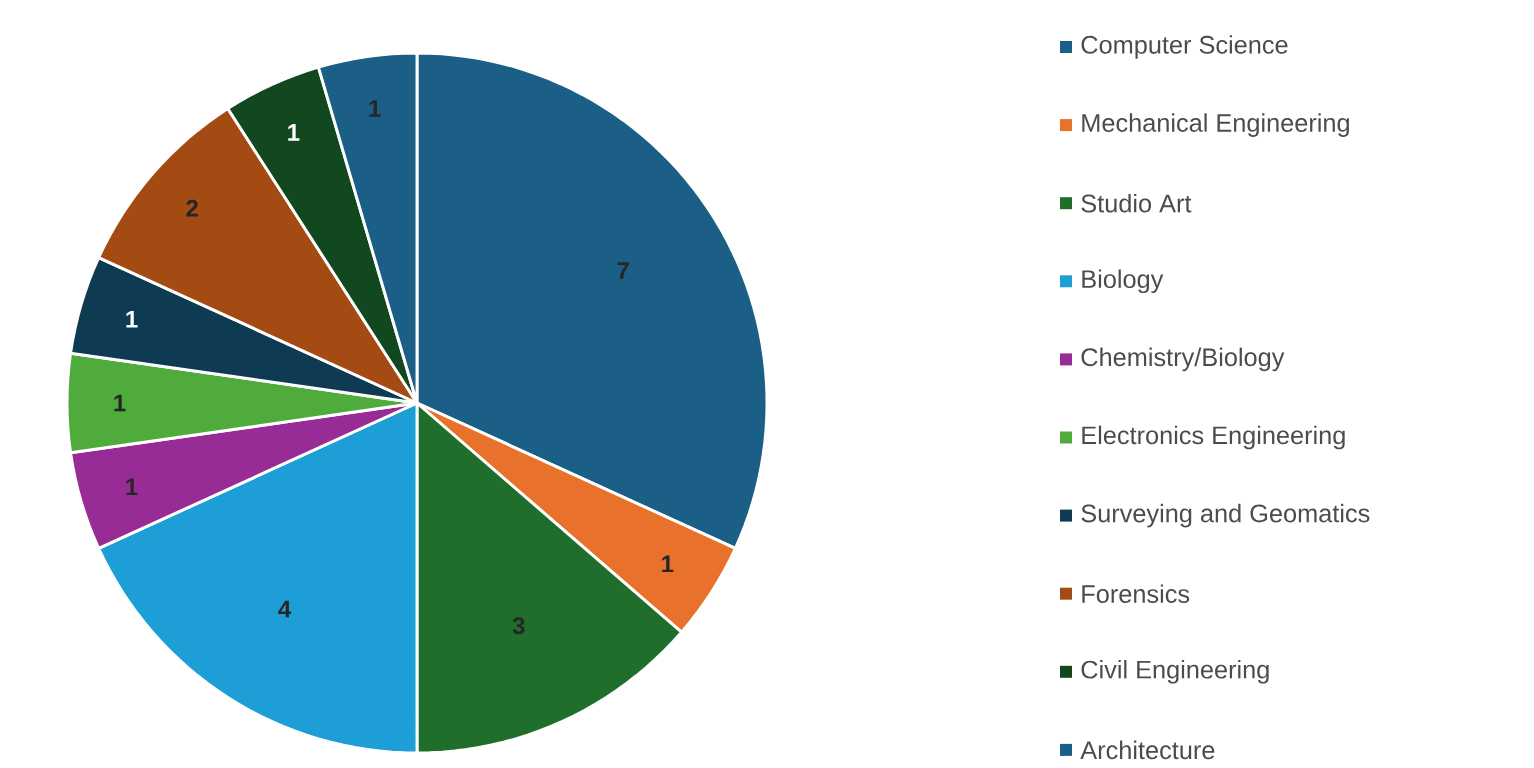  Describe the element at coordinates (1183, 359) in the screenshot. I see `legend-label: Chemistry/Biology` at that location.